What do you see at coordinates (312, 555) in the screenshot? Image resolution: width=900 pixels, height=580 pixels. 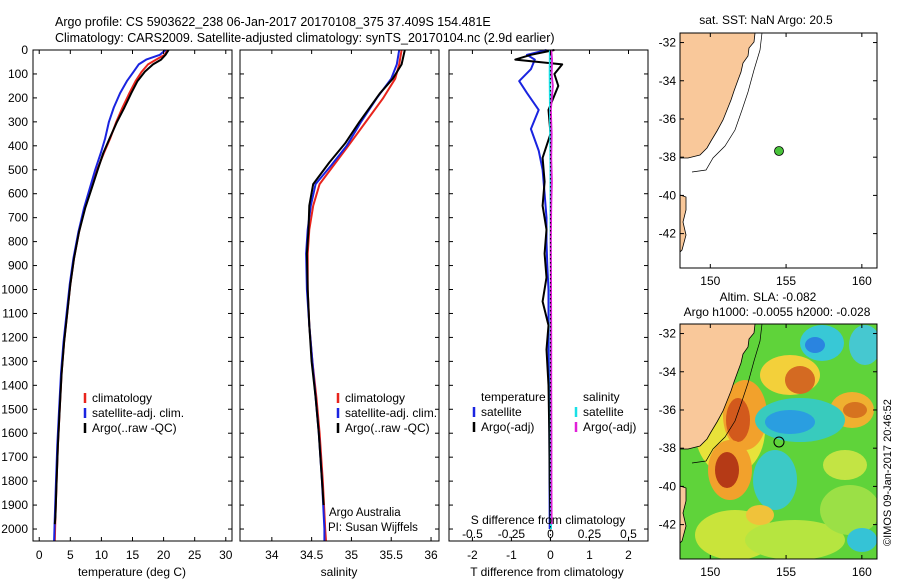 I see `p-sal-xtick-label: 34.5` at bounding box center [312, 555].